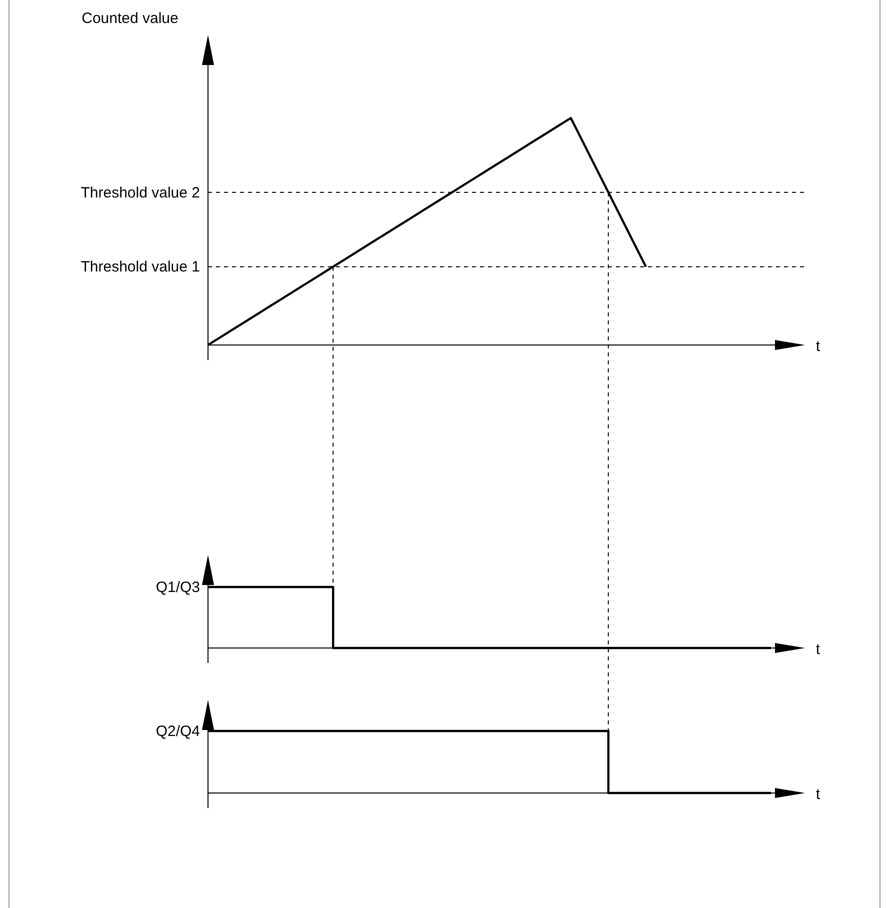  Describe the element at coordinates (130, 18) in the screenshot. I see `y-axis-title: Counted value` at that location.